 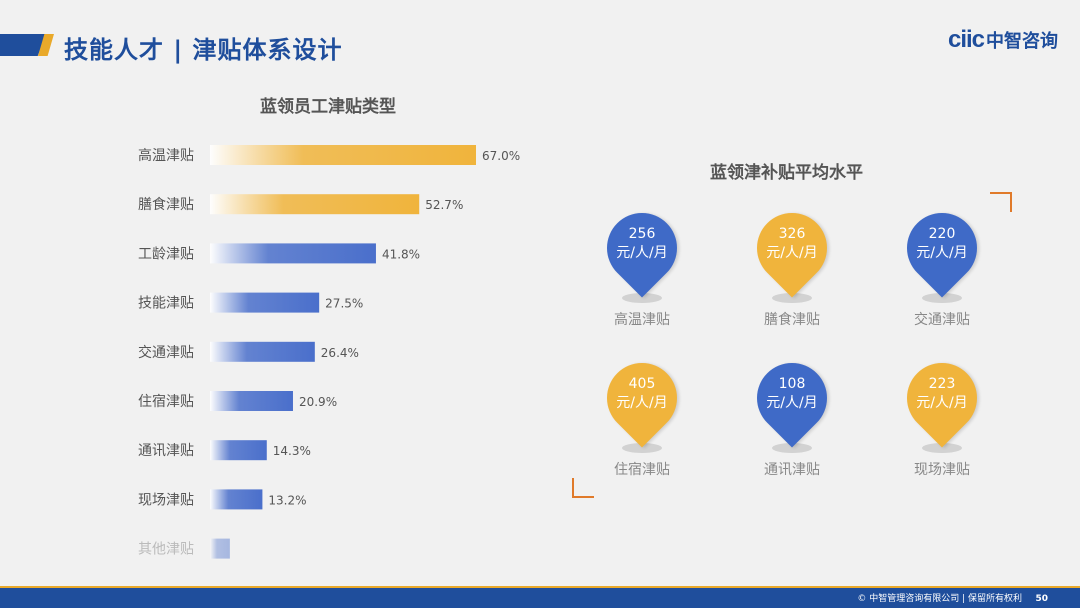 What do you see at coordinates (642, 234) in the screenshot?
I see `pin-value: 256` at bounding box center [642, 234].